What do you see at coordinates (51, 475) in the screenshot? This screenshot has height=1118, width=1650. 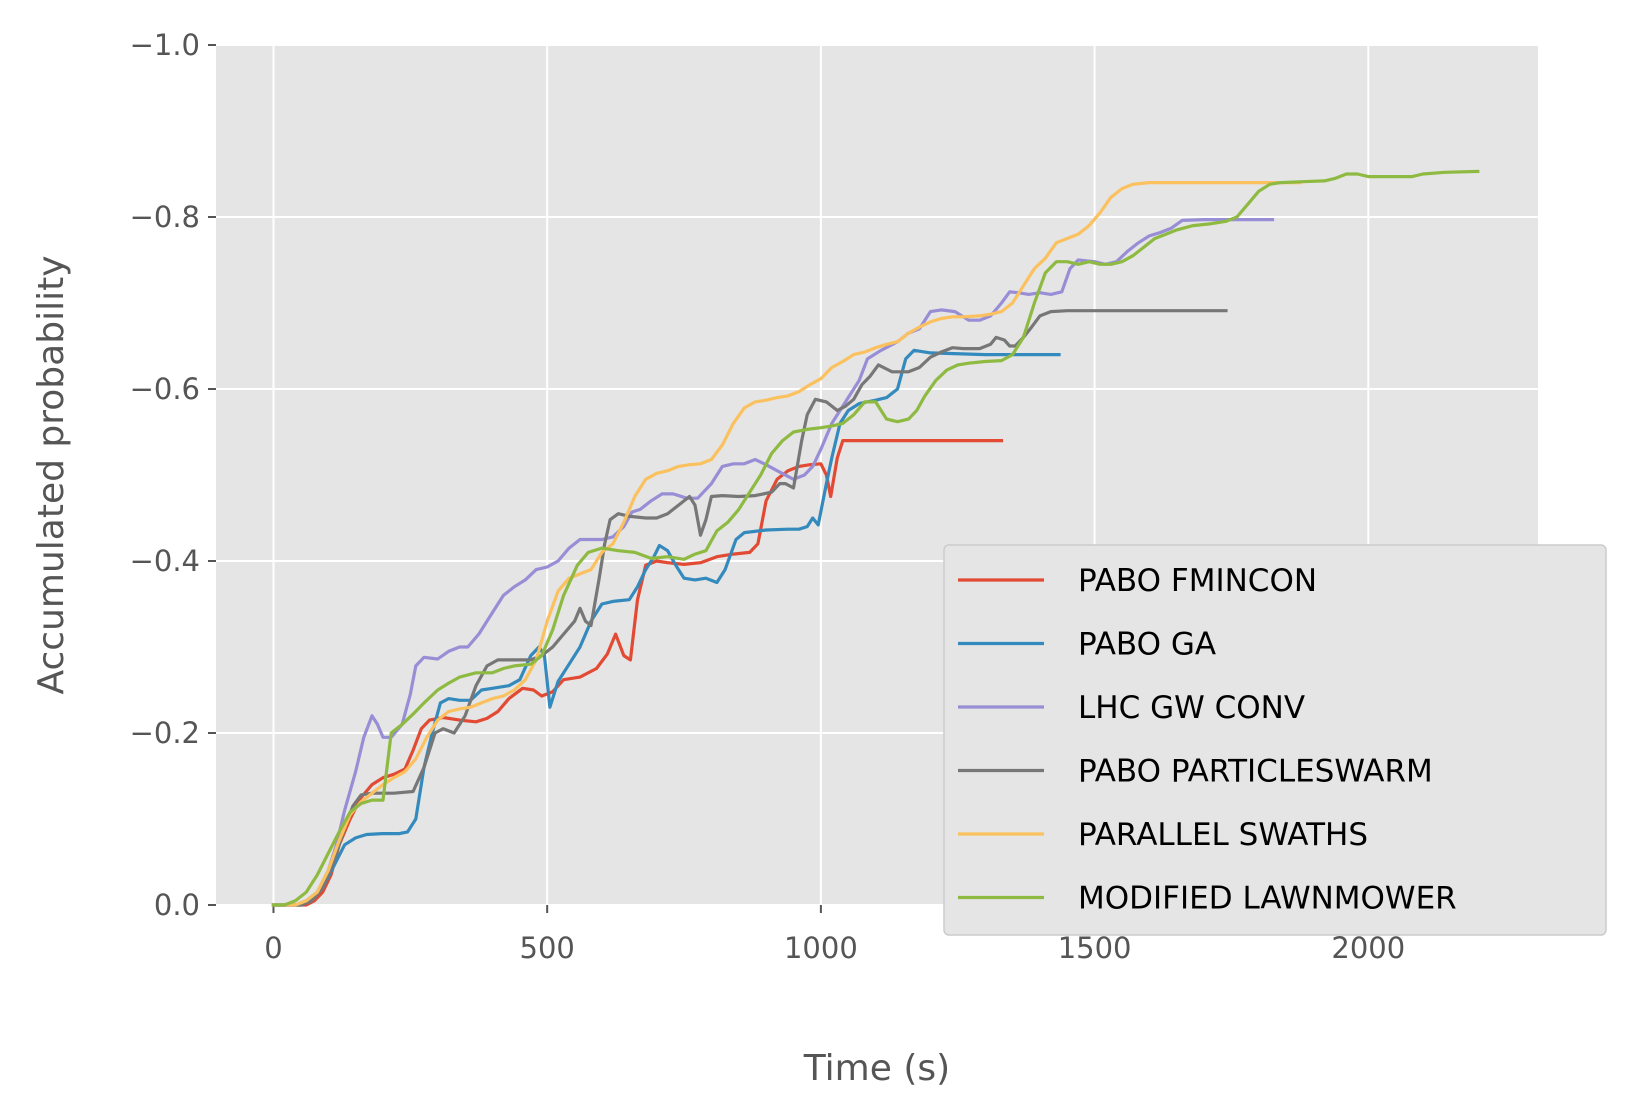 I see `y-axis-label: Accumulated probability` at bounding box center [51, 475].